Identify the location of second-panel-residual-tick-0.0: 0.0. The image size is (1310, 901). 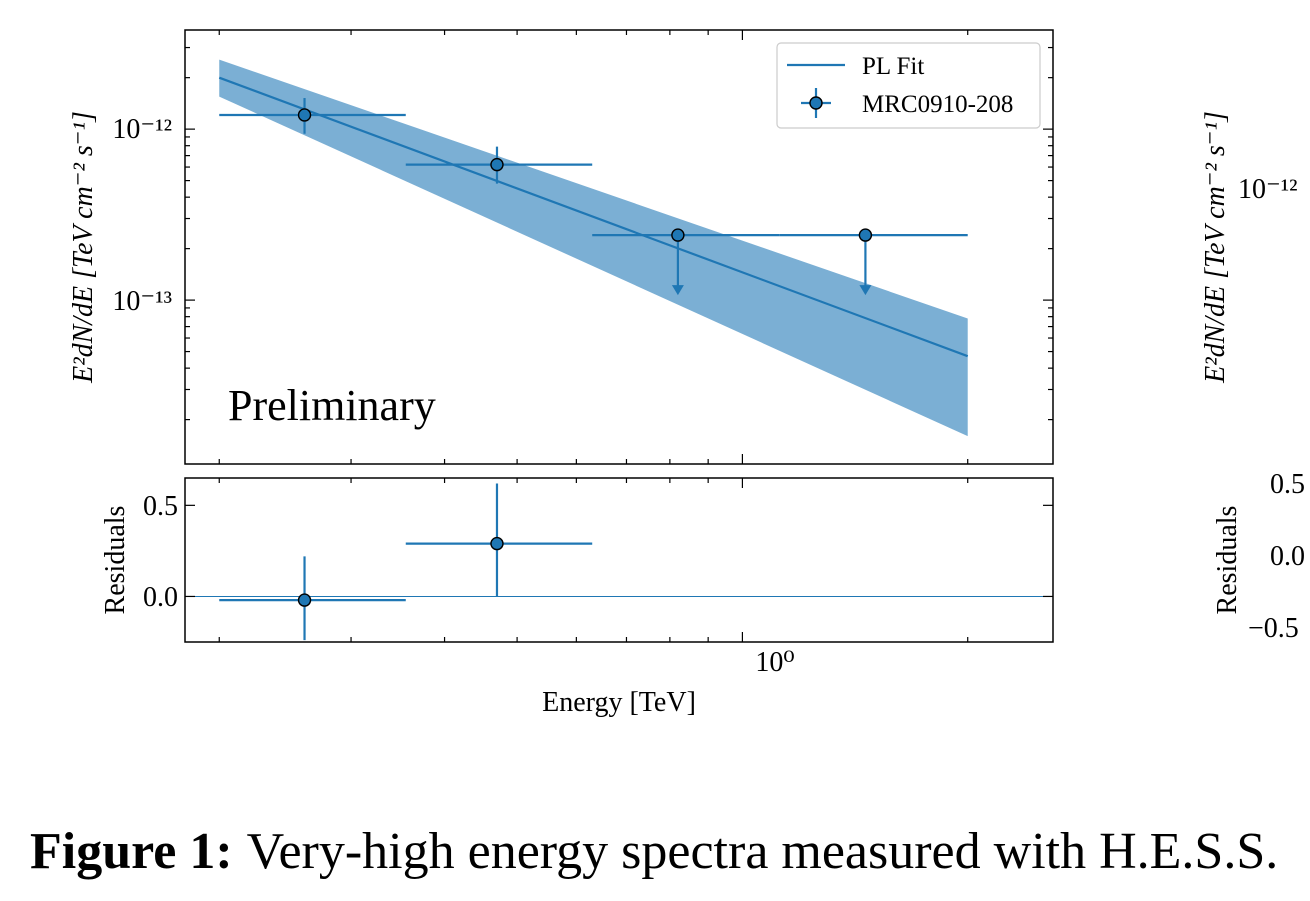
(1287, 556).